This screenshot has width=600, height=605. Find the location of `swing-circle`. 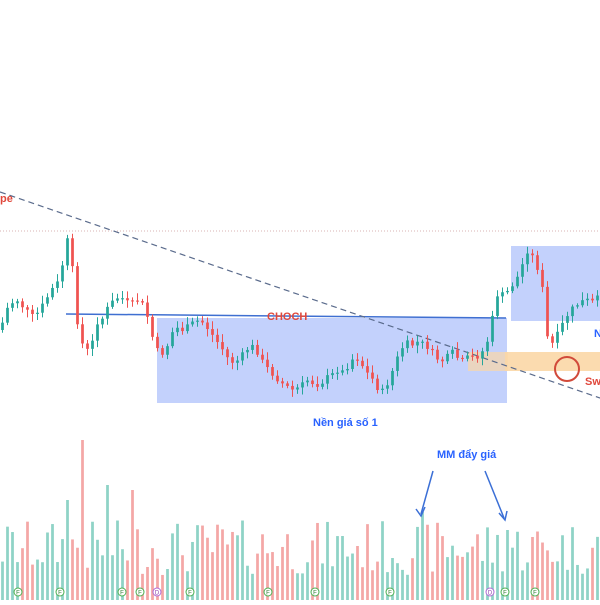

swing-circle is located at coordinates (567, 369).